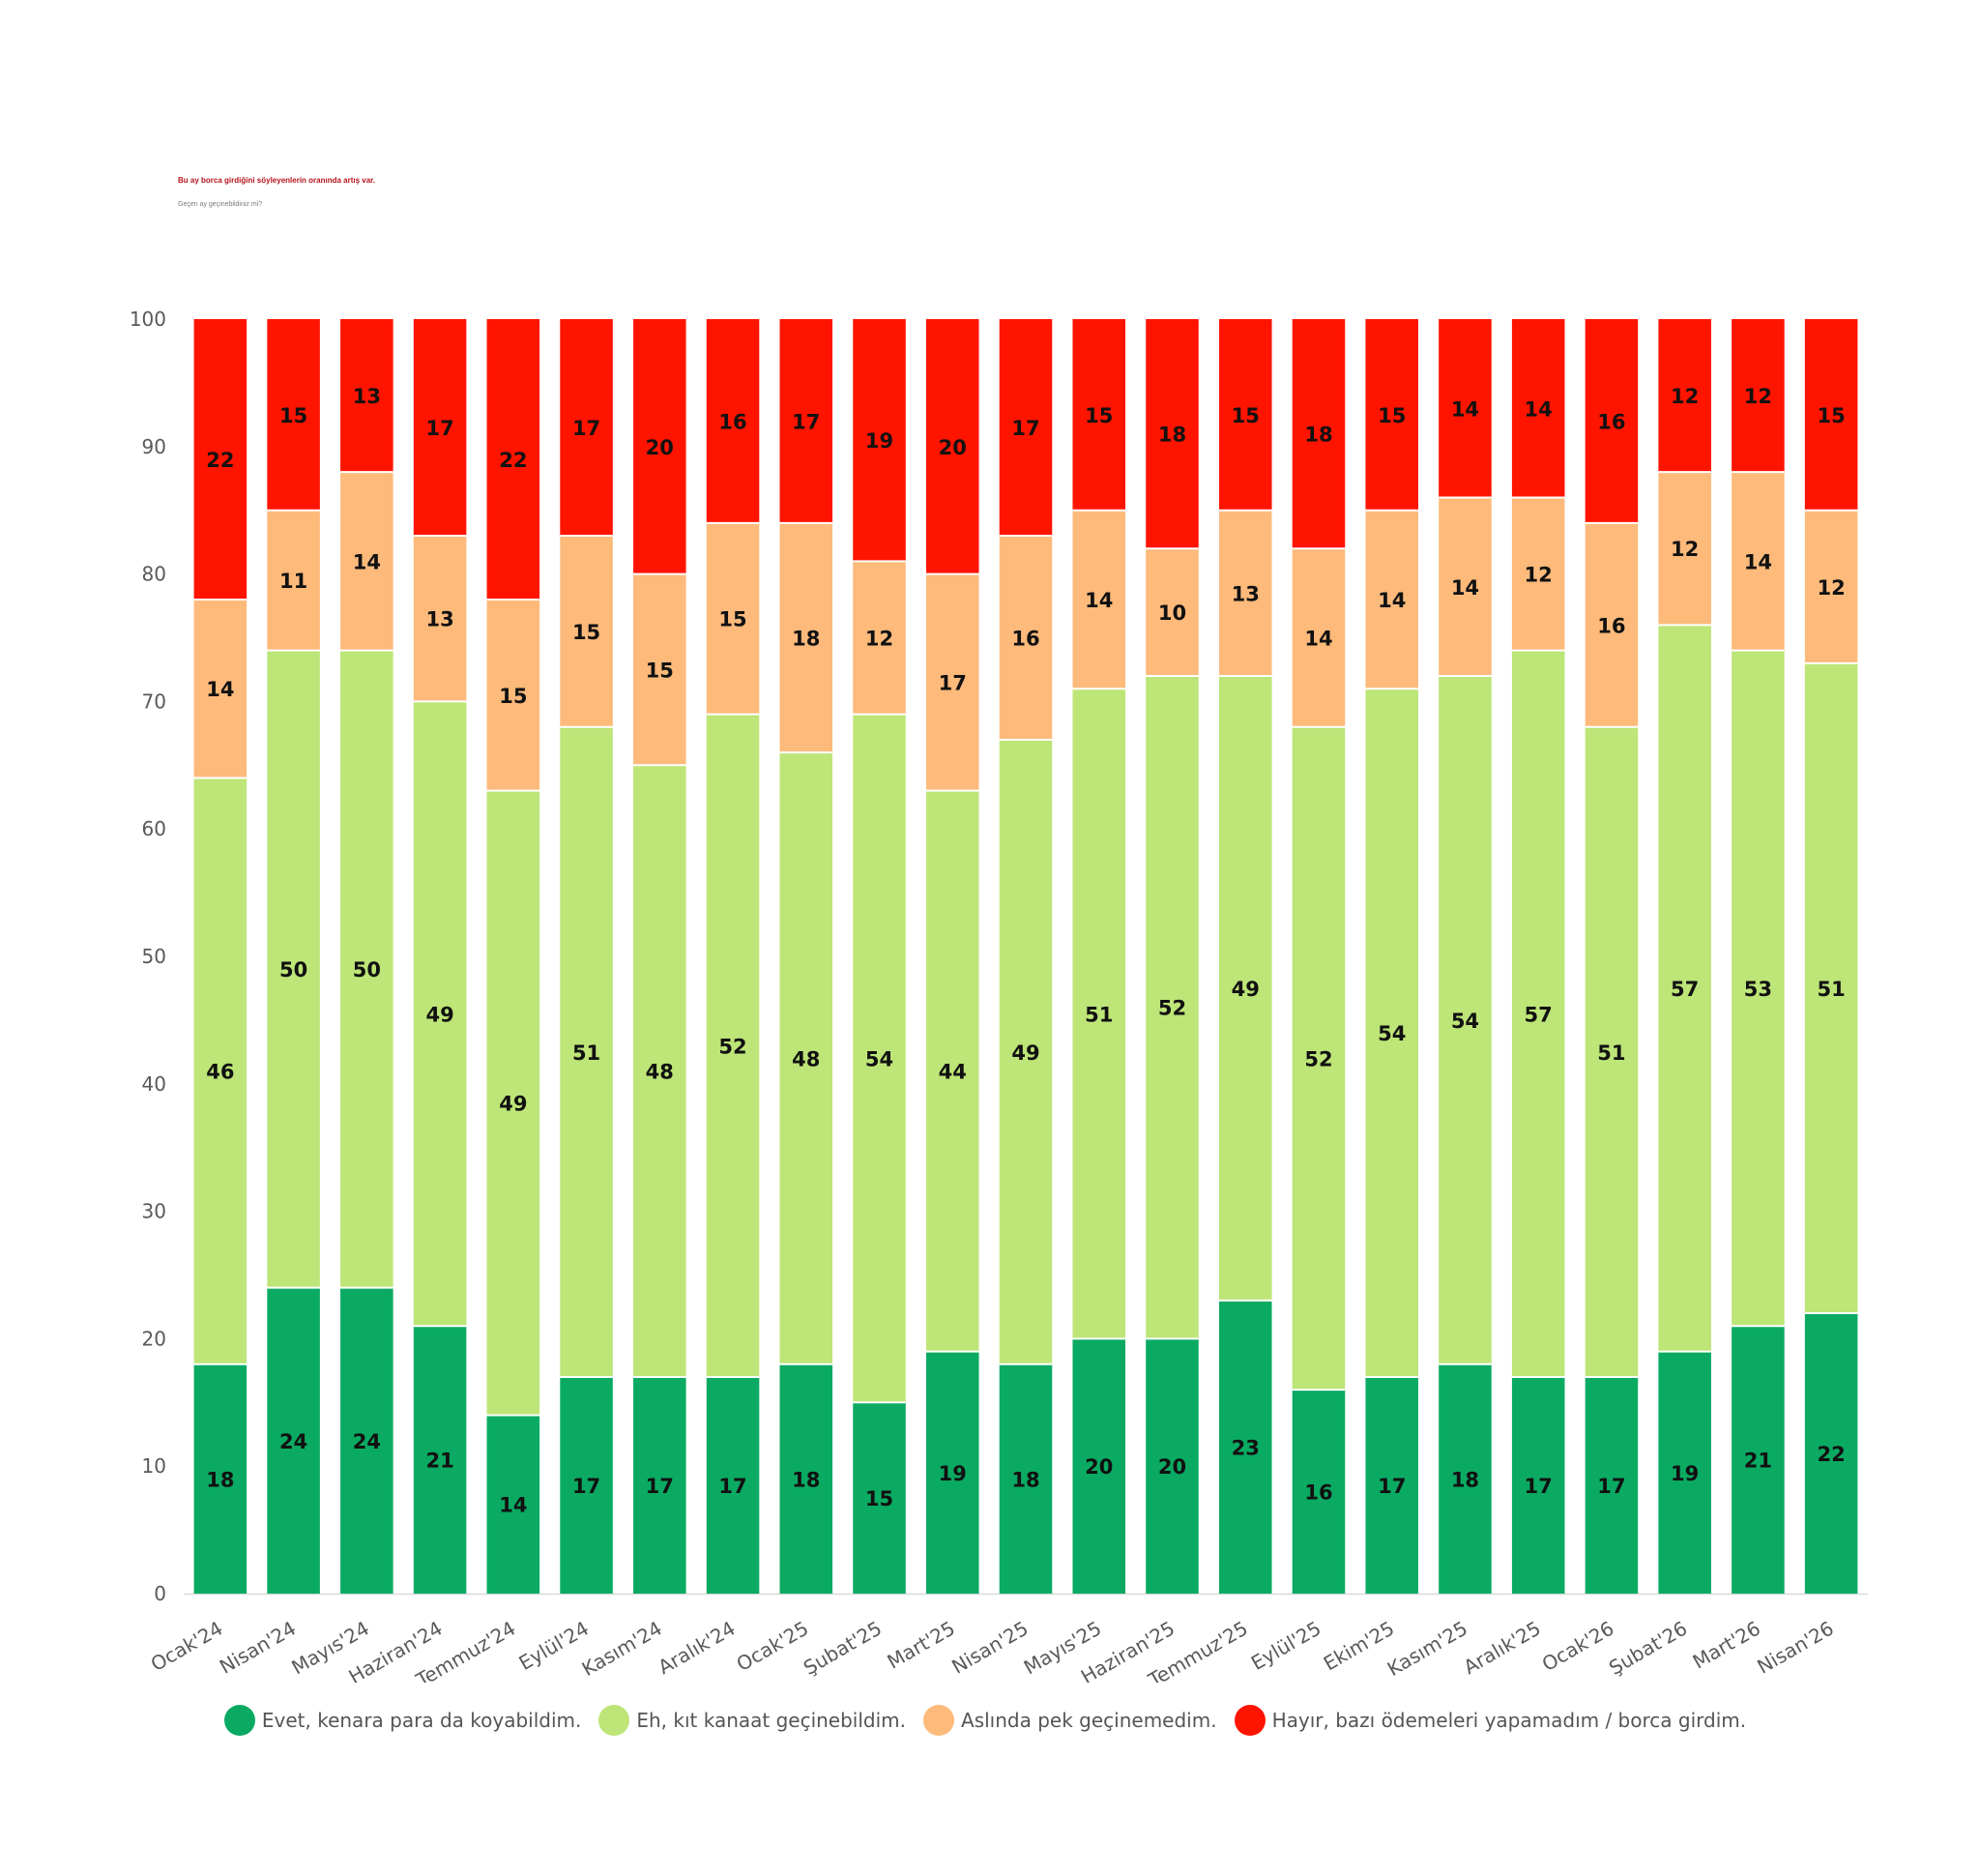 The height and width of the screenshot is (1876, 1980). Describe the element at coordinates (1427, 1649) in the screenshot. I see `x-tick-label: Kasım'25` at that location.